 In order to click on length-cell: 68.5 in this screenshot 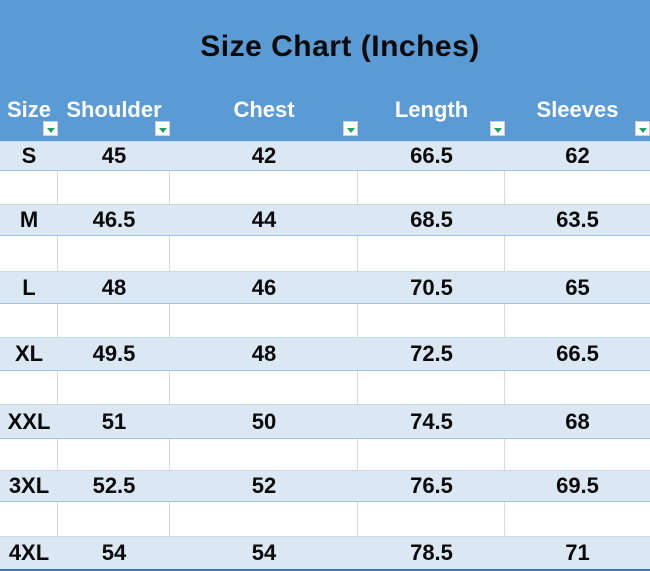, I will do `click(431, 219)`.